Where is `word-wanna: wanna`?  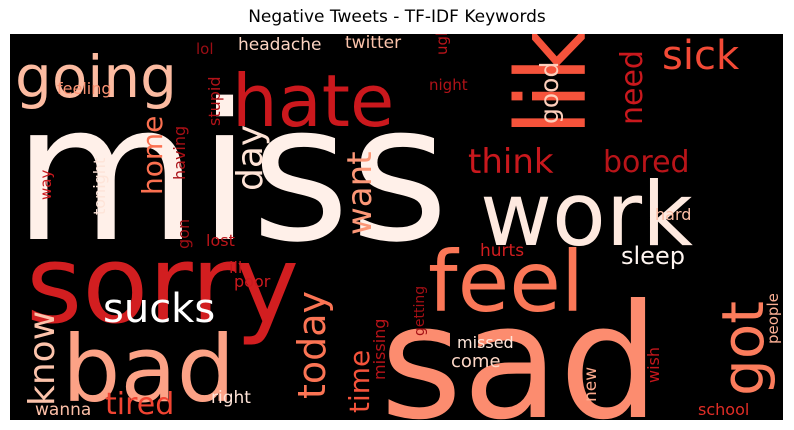 word-wanna: wanna is located at coordinates (63, 410).